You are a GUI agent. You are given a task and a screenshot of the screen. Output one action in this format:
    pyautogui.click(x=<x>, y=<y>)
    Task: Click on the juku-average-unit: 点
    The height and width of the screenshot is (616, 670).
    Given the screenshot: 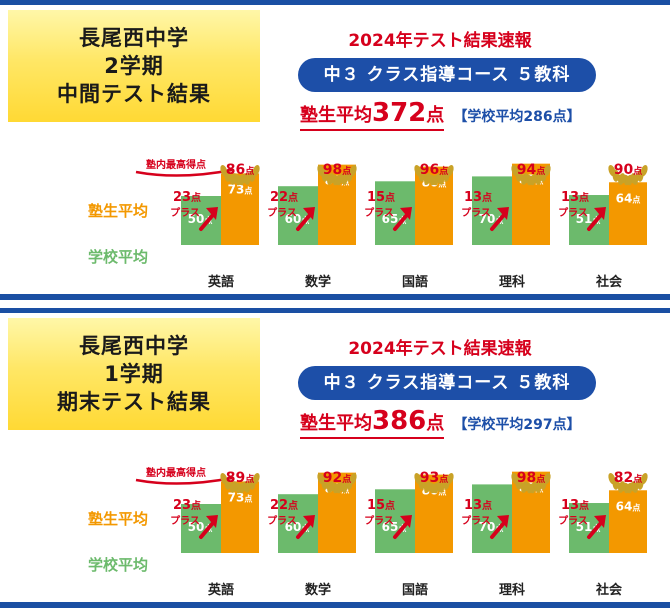 What is the action you would take?
    pyautogui.click(x=435, y=423)
    